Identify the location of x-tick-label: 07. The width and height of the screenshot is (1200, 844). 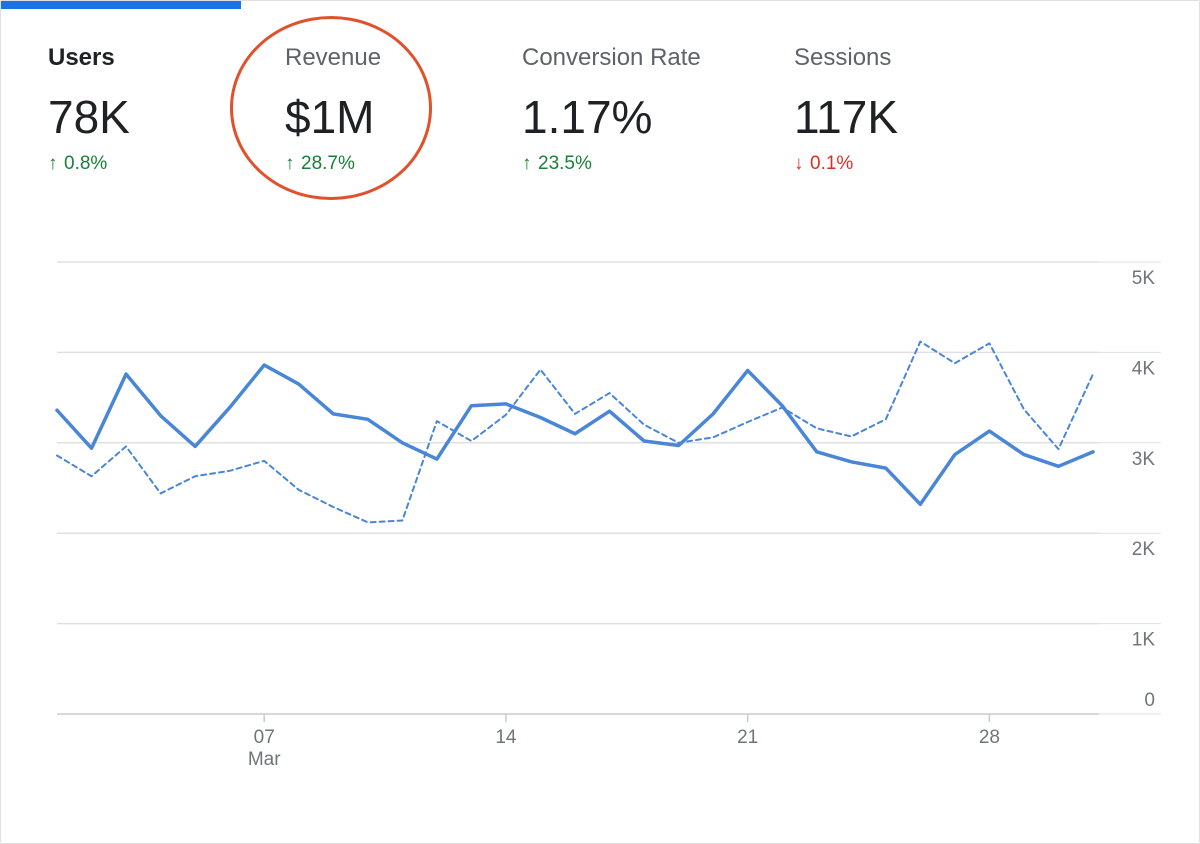
(264, 737).